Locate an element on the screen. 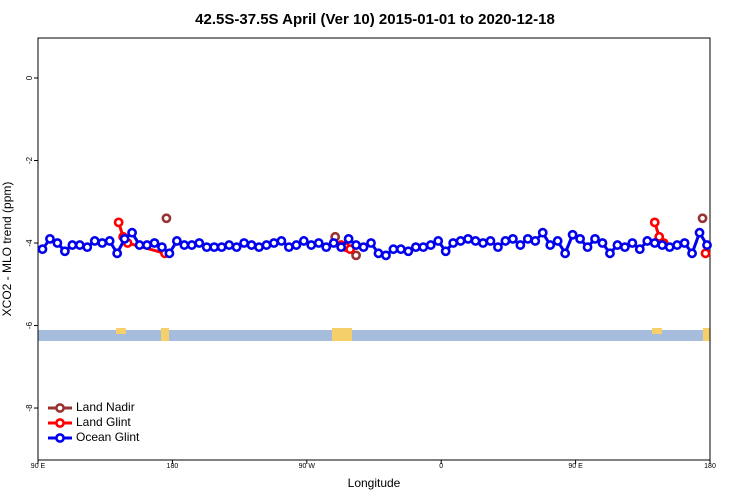 This screenshot has width=750, height=500. y-axis-title: XCO2 - MLO trend (ppm) is located at coordinates (7, 249).